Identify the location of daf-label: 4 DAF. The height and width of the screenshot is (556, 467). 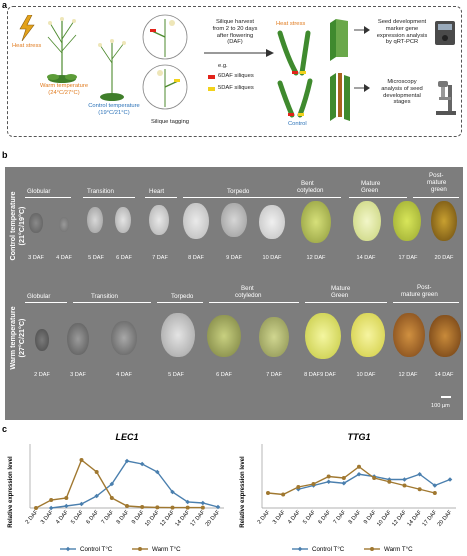
(124, 375).